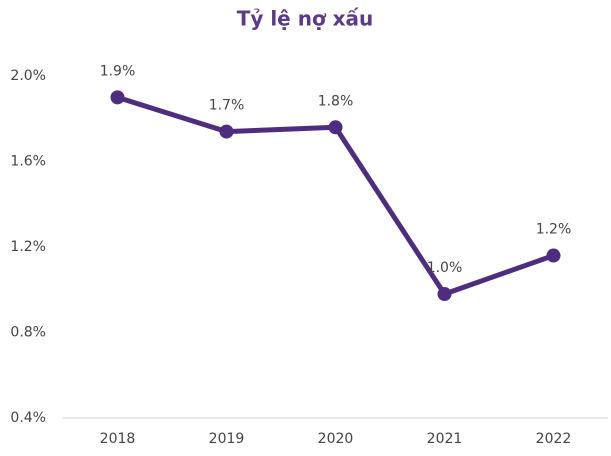 Image resolution: width=611 pixels, height=456 pixels. Describe the element at coordinates (336, 439) in the screenshot. I see `x-tick-label: 2020` at that location.